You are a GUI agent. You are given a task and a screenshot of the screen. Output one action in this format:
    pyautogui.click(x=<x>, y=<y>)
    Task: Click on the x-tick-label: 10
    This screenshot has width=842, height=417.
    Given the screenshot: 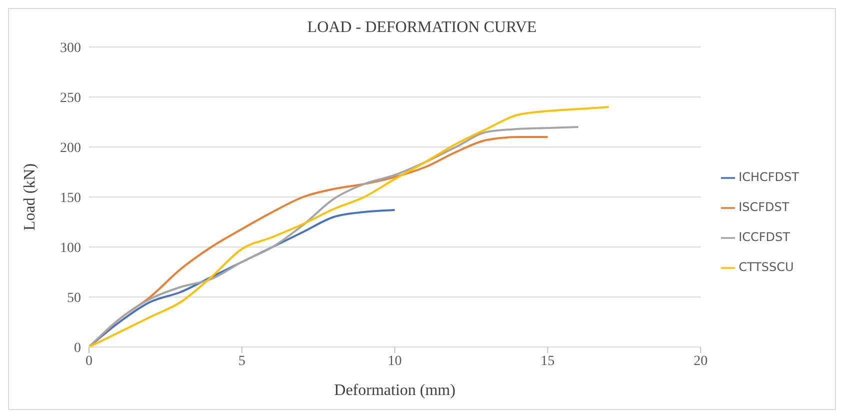 What is the action you would take?
    pyautogui.click(x=395, y=361)
    